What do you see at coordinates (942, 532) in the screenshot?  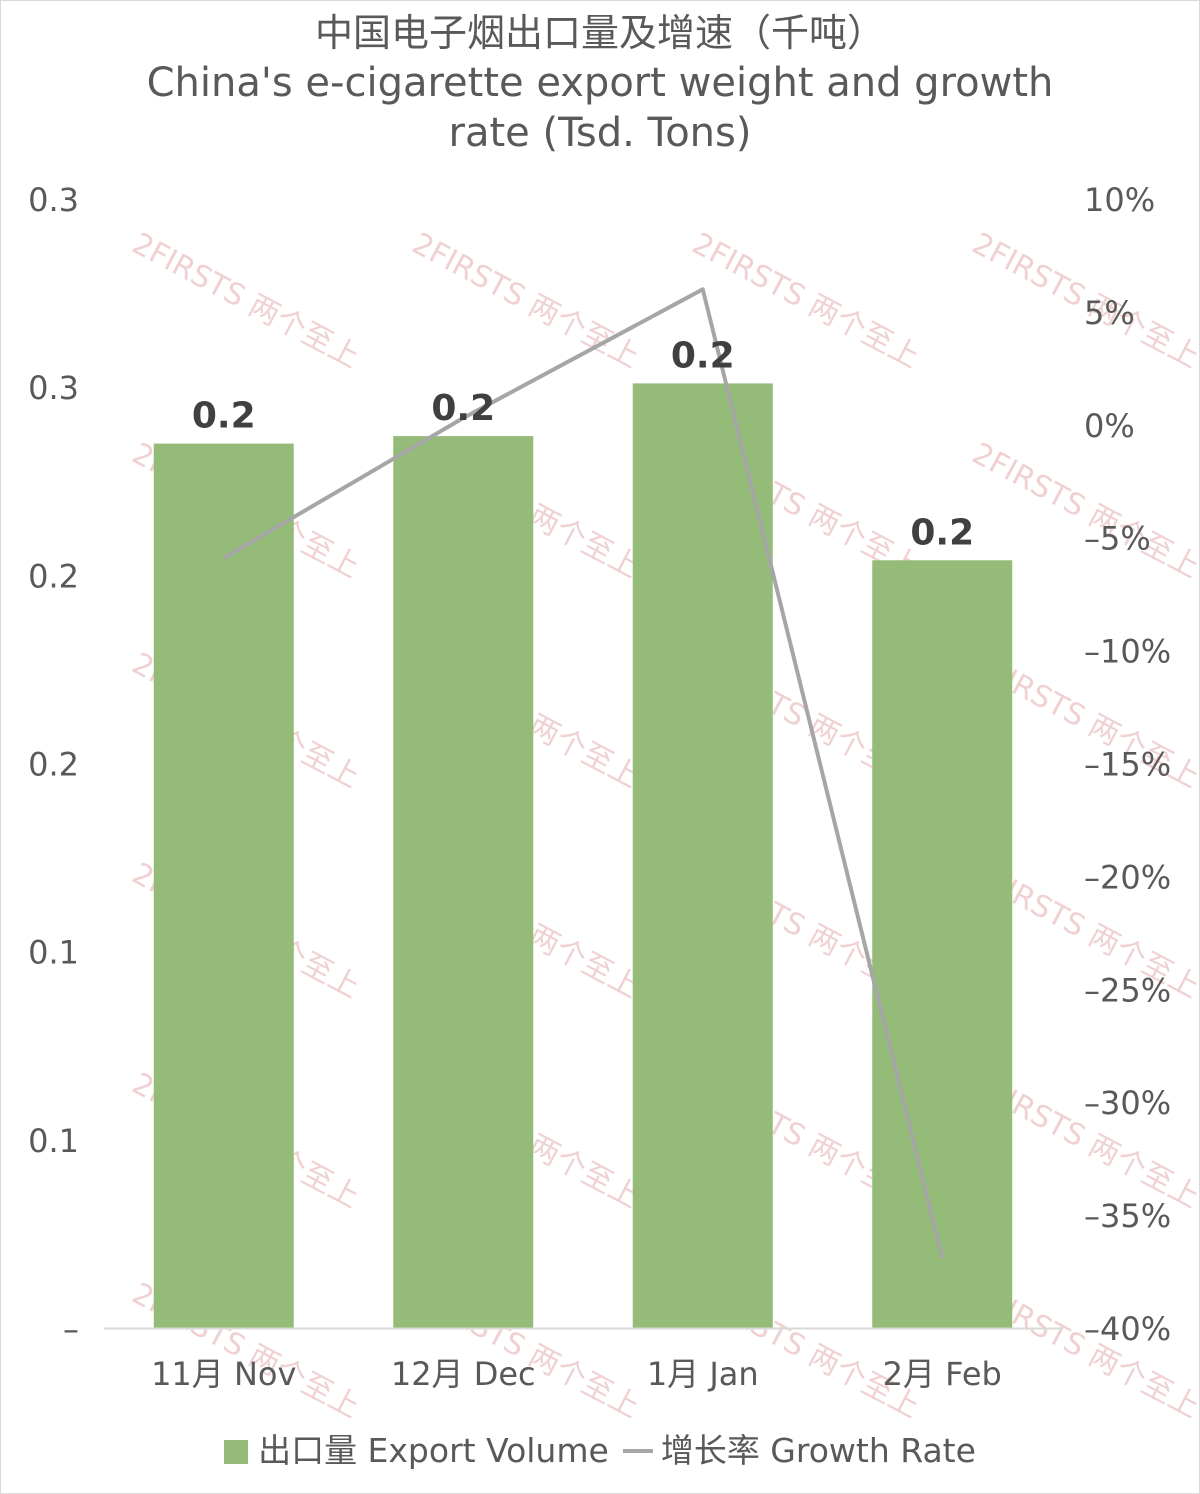 I see `data-label-3: 0.2` at bounding box center [942, 532].